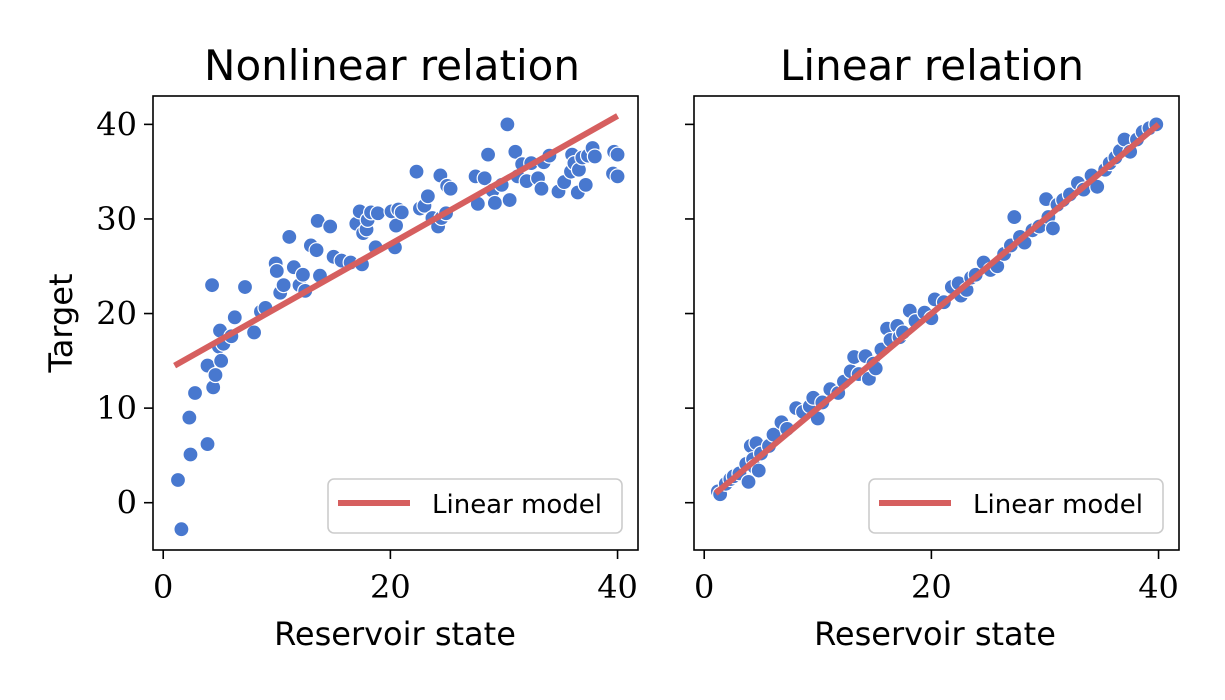 This screenshot has height=700, width=1225. What do you see at coordinates (127, 503) in the screenshot?
I see `y-tick-label: 0` at bounding box center [127, 503].